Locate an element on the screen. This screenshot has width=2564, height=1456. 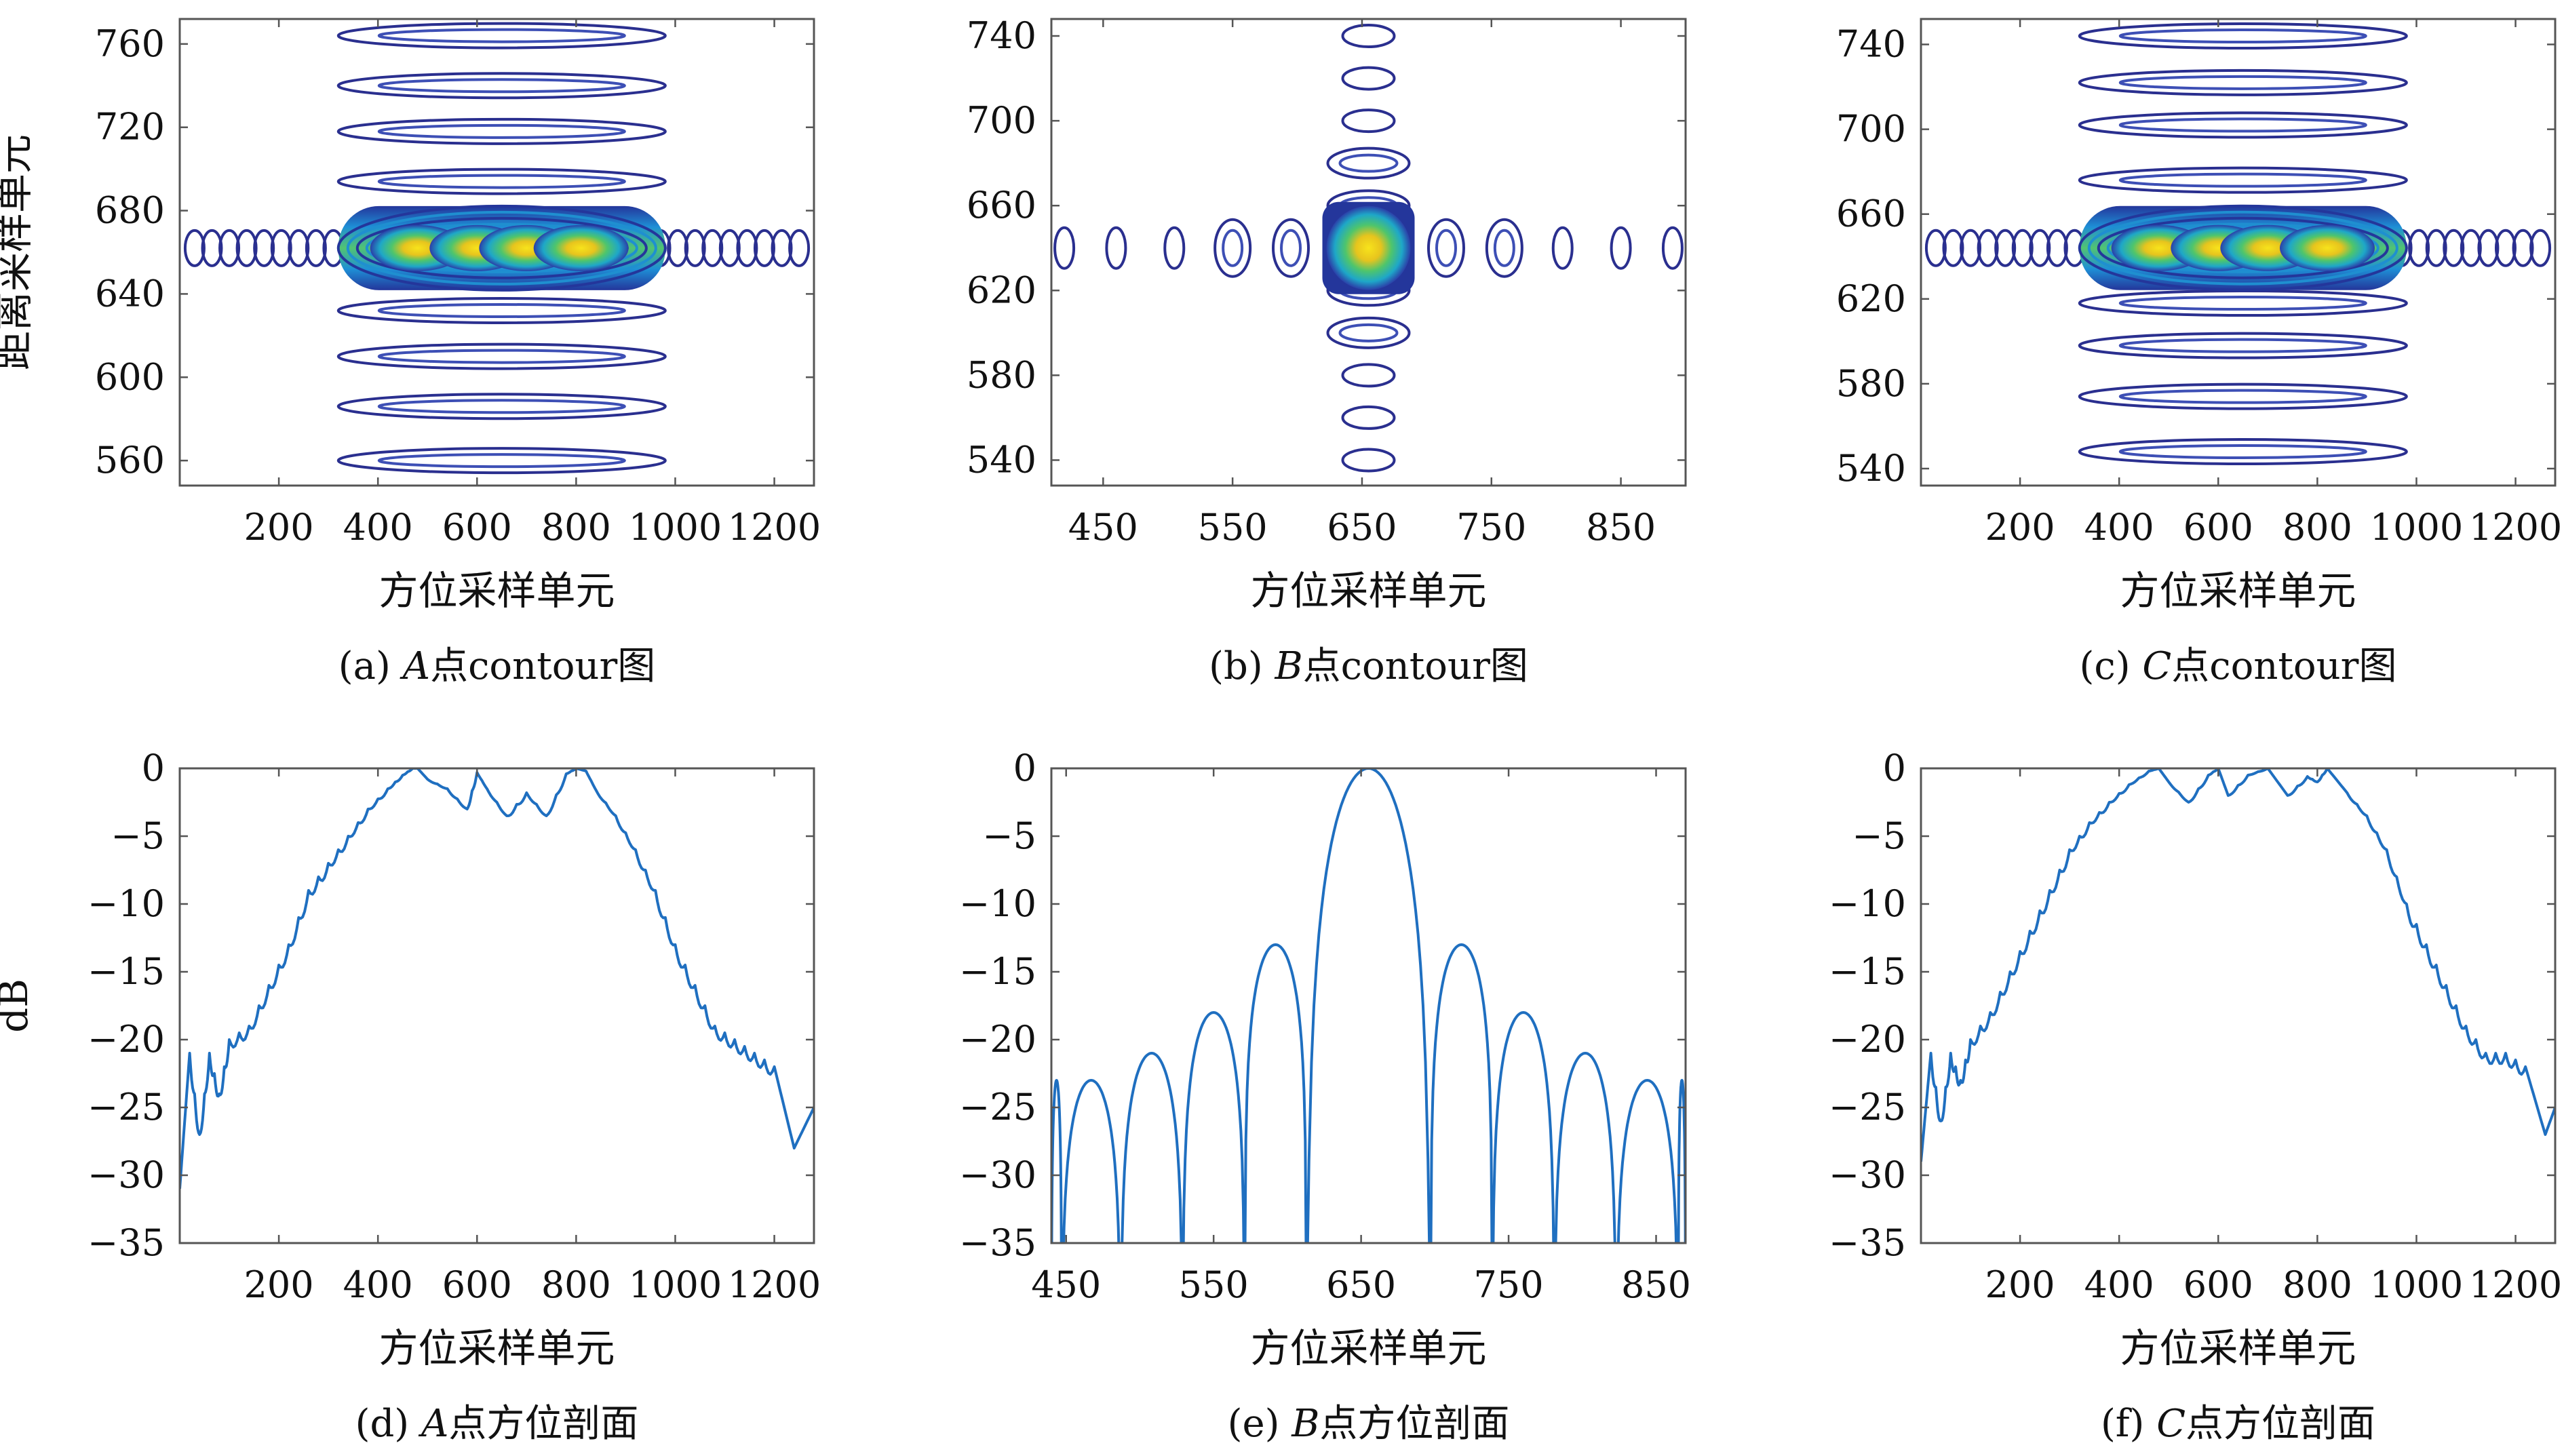
mainlobe-peak is located at coordinates (1368, 247).